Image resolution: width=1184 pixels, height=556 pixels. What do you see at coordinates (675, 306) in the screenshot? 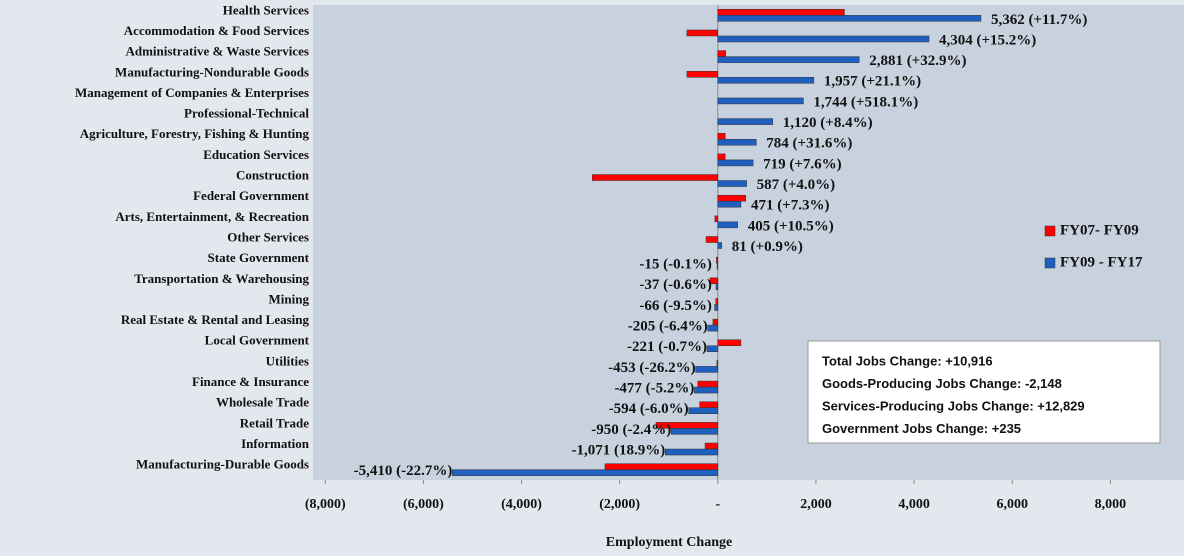
I see `value-label: -66 (-9.5%)` at bounding box center [675, 306].